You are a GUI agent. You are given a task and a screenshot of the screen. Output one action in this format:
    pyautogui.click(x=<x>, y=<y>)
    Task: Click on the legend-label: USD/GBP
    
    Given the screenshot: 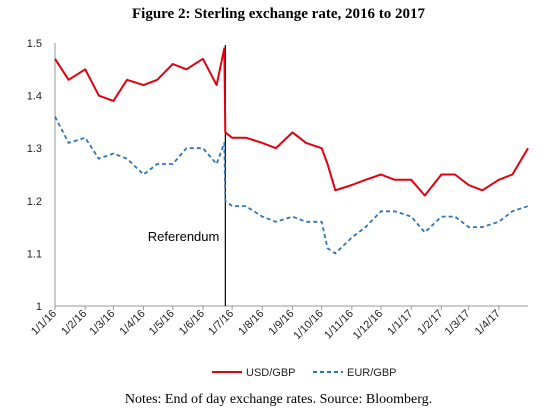 What is the action you would take?
    pyautogui.click(x=271, y=373)
    